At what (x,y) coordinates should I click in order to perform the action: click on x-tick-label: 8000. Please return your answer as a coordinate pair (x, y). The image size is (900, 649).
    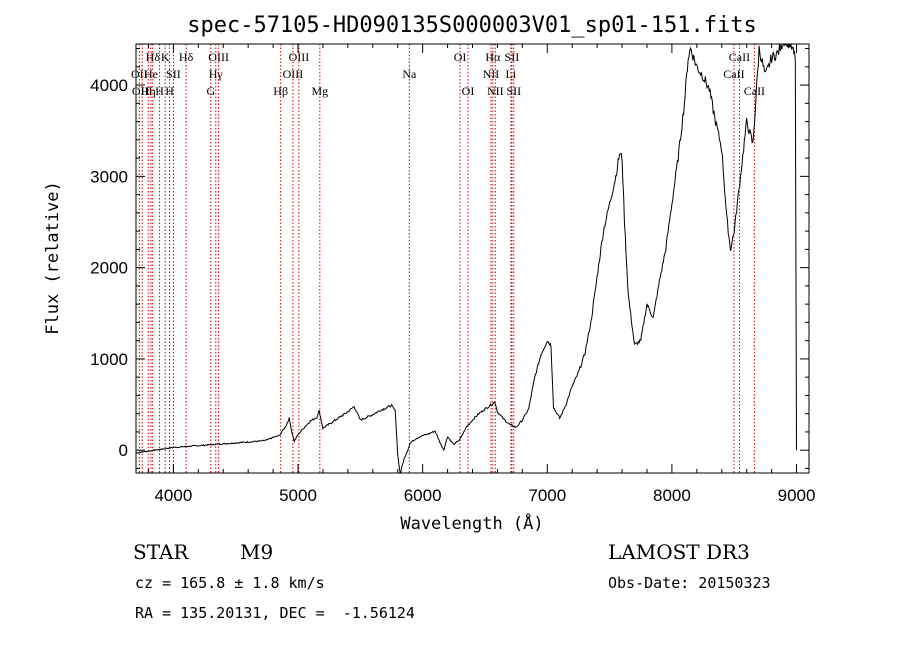
    Looking at the image, I should click on (672, 495).